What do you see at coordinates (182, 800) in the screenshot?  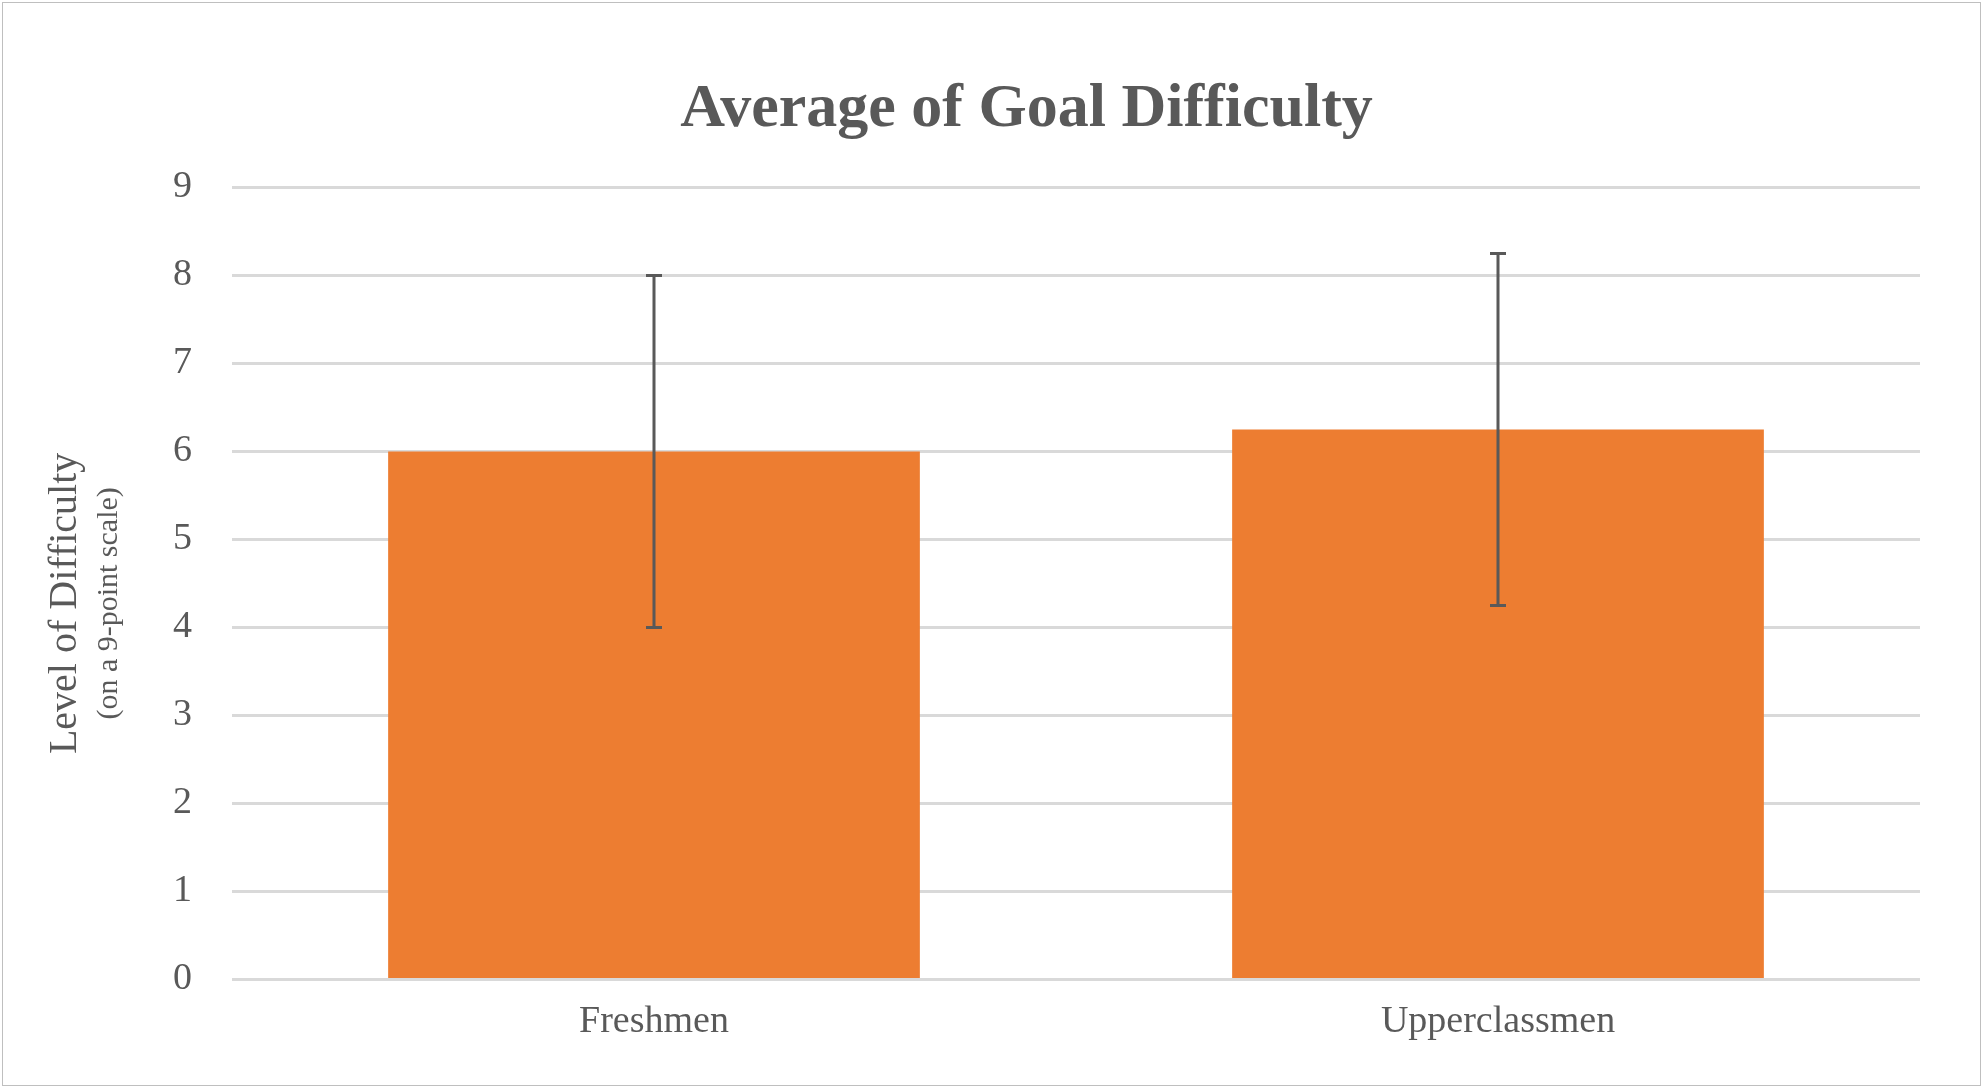 I see `y-tick-label: 2` at bounding box center [182, 800].